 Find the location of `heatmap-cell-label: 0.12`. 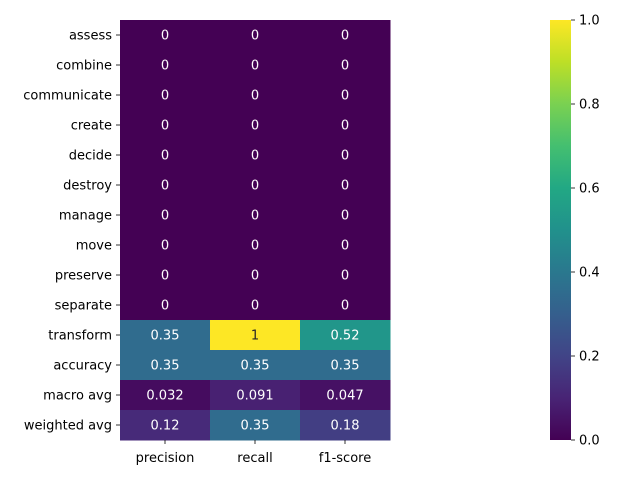

heatmap-cell-label: 0.12 is located at coordinates (165, 426).